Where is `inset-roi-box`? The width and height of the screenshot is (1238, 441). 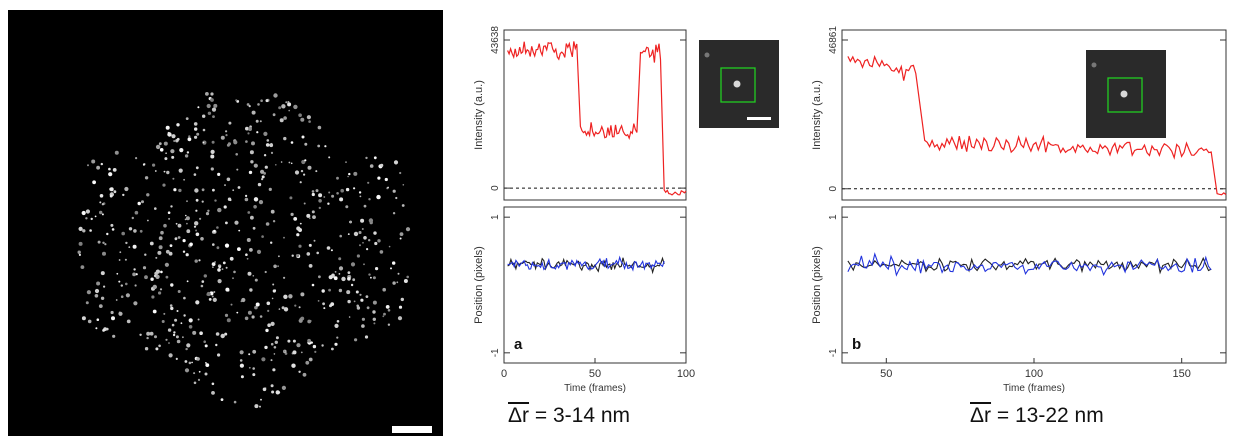 inset-roi-box is located at coordinates (738, 85).